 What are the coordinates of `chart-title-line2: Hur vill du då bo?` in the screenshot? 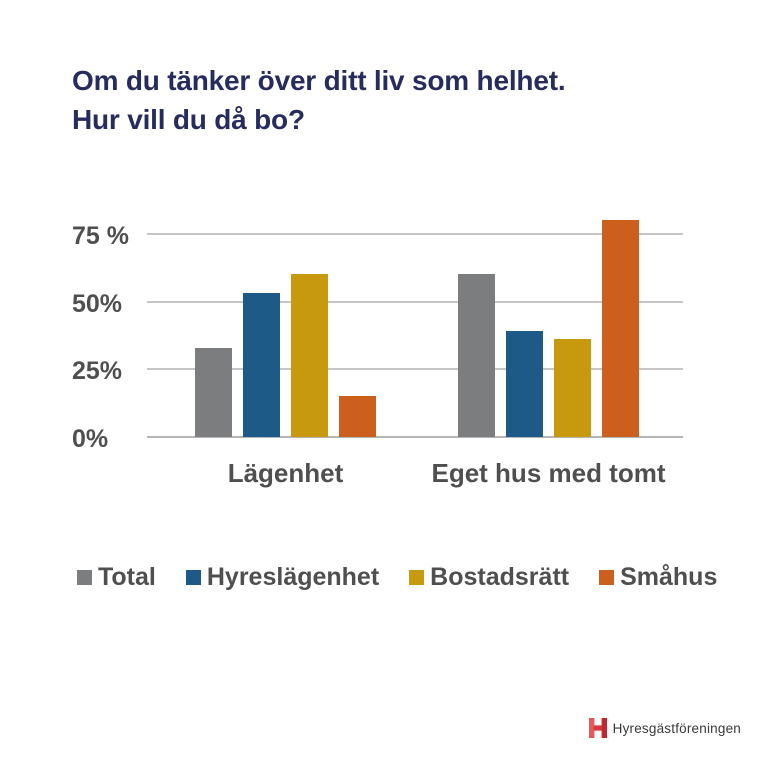 It's located at (188, 119).